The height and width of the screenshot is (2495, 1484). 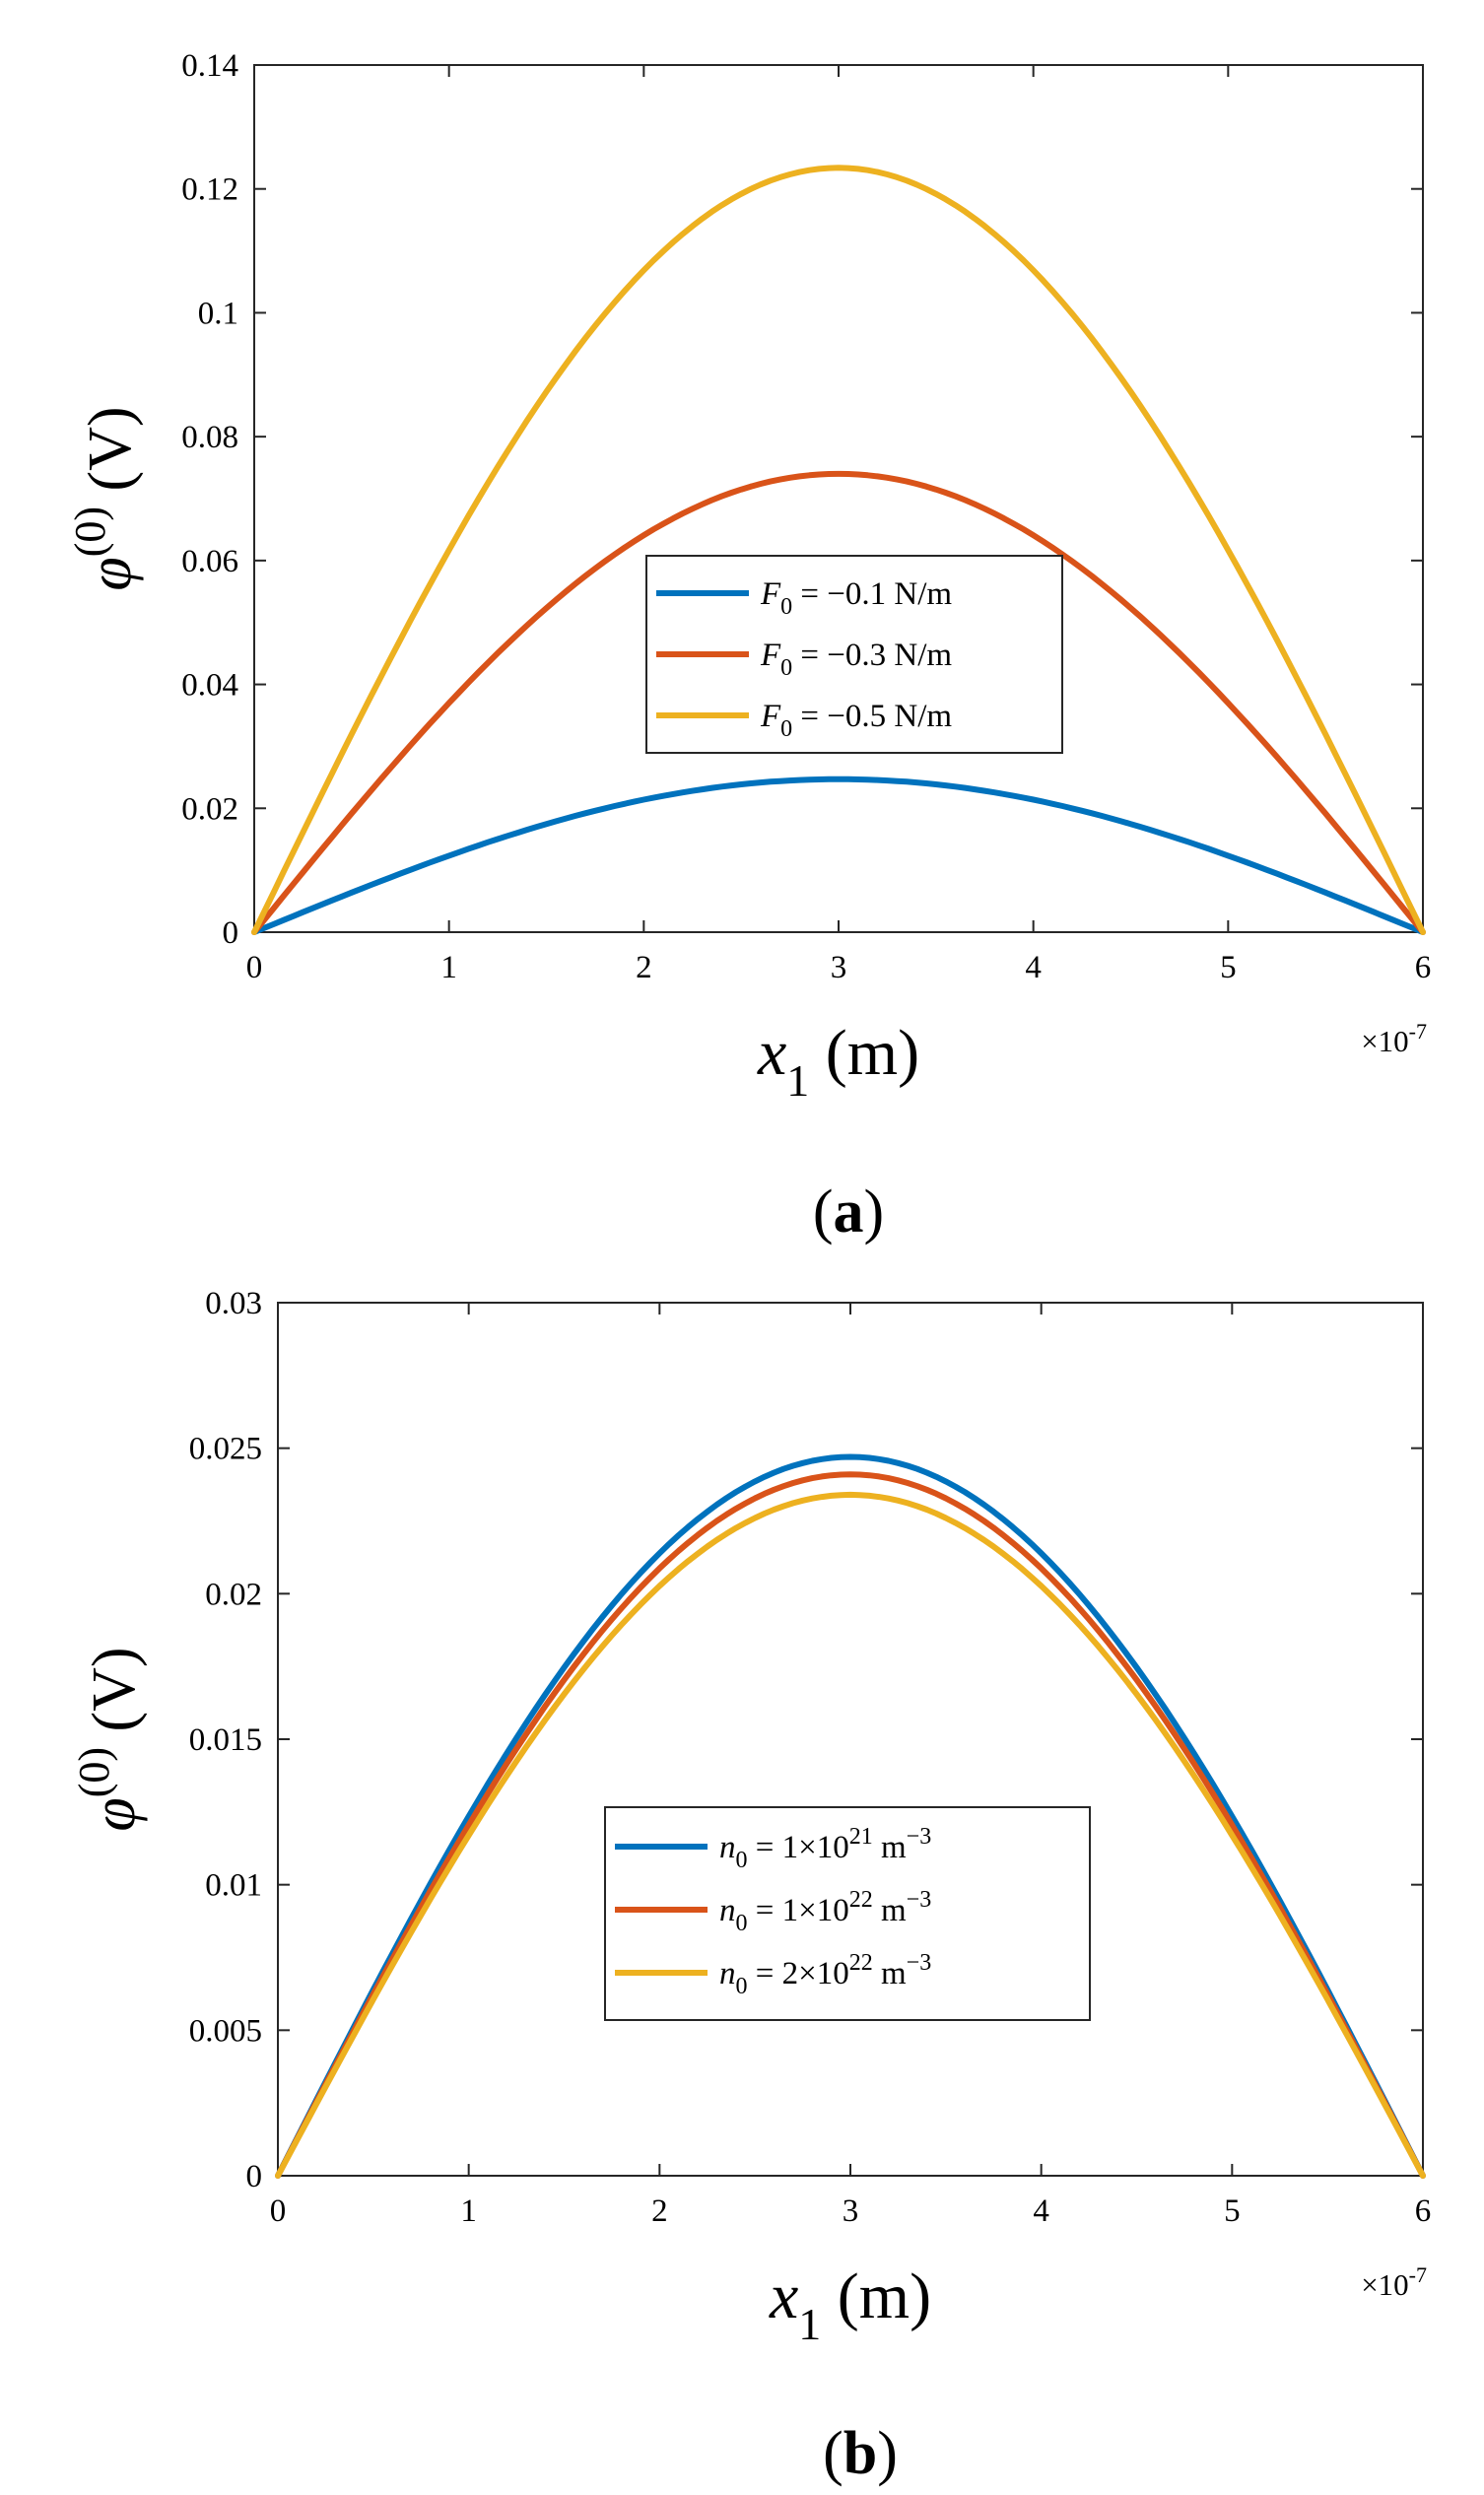 What do you see at coordinates (225, 1449) in the screenshot?
I see `y-tick-label: 0.025` at bounding box center [225, 1449].